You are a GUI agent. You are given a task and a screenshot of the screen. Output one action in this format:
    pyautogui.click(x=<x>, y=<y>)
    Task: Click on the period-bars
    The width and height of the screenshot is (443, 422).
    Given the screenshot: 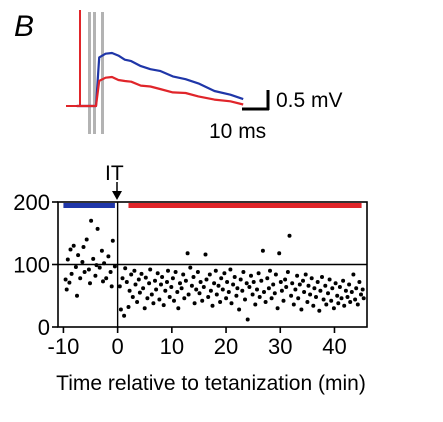 What is the action you would take?
    pyautogui.click(x=212, y=205)
    